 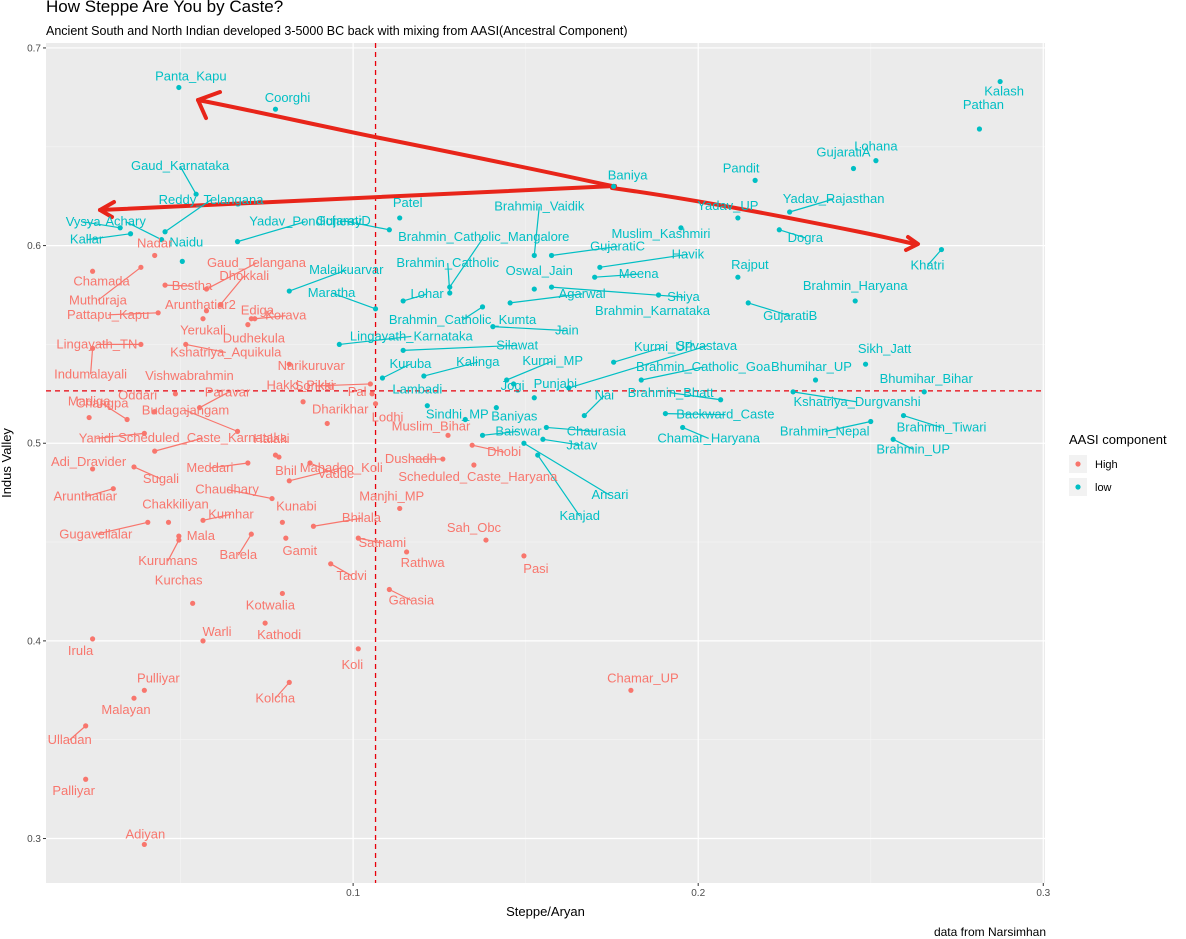 What do you see at coordinates (231, 513) in the screenshot?
I see `point-label: Kumhar` at bounding box center [231, 513].